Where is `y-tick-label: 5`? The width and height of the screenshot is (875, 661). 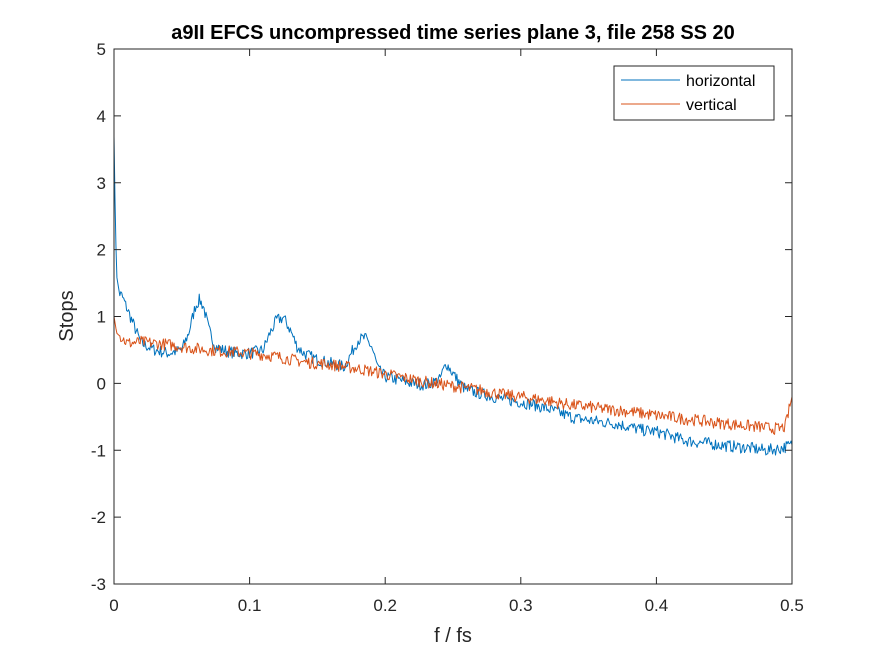
y-tick-label: 5 is located at coordinates (101, 49).